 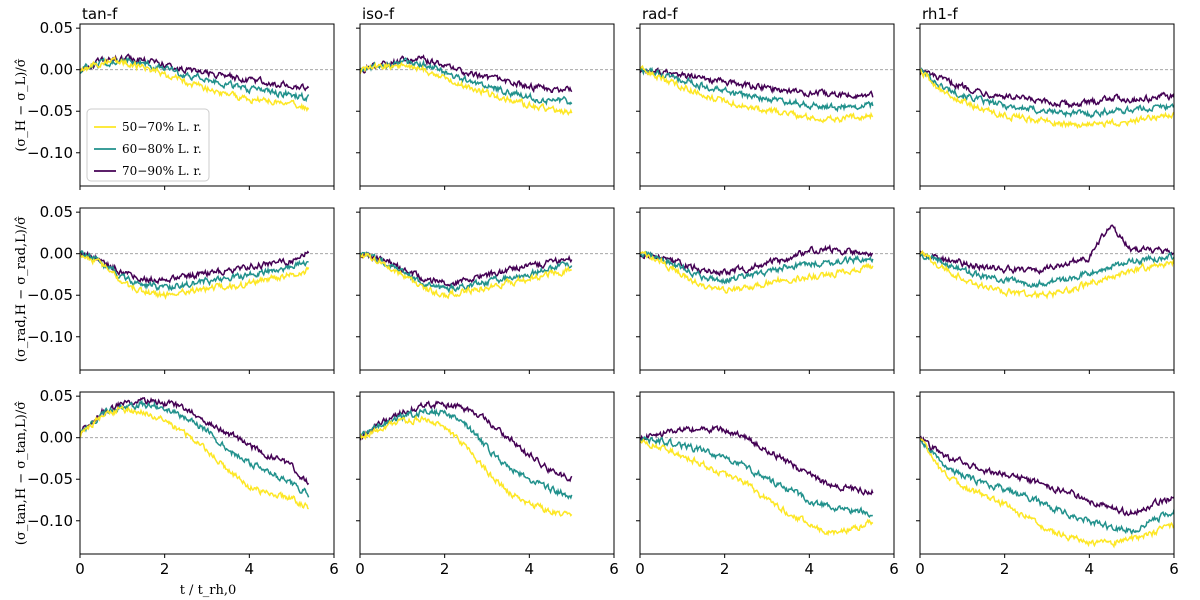 What do you see at coordinates (21, 473) in the screenshot?
I see `y-axis-label: (σ_tan,H − σ_tan,L)/σ̂` at bounding box center [21, 473].